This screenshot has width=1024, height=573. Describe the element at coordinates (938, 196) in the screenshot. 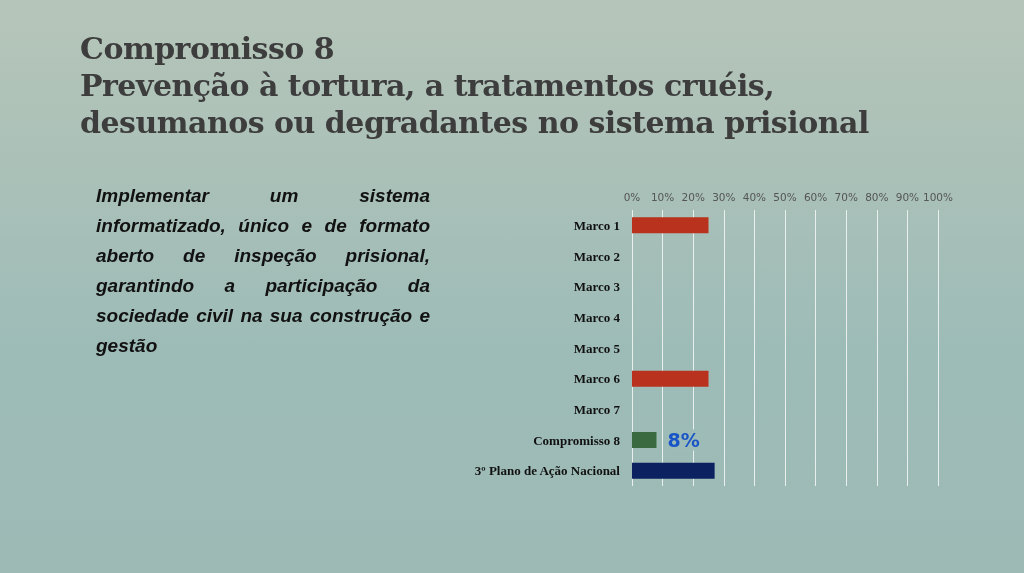

I see `x-tick-label: 100%` at that location.